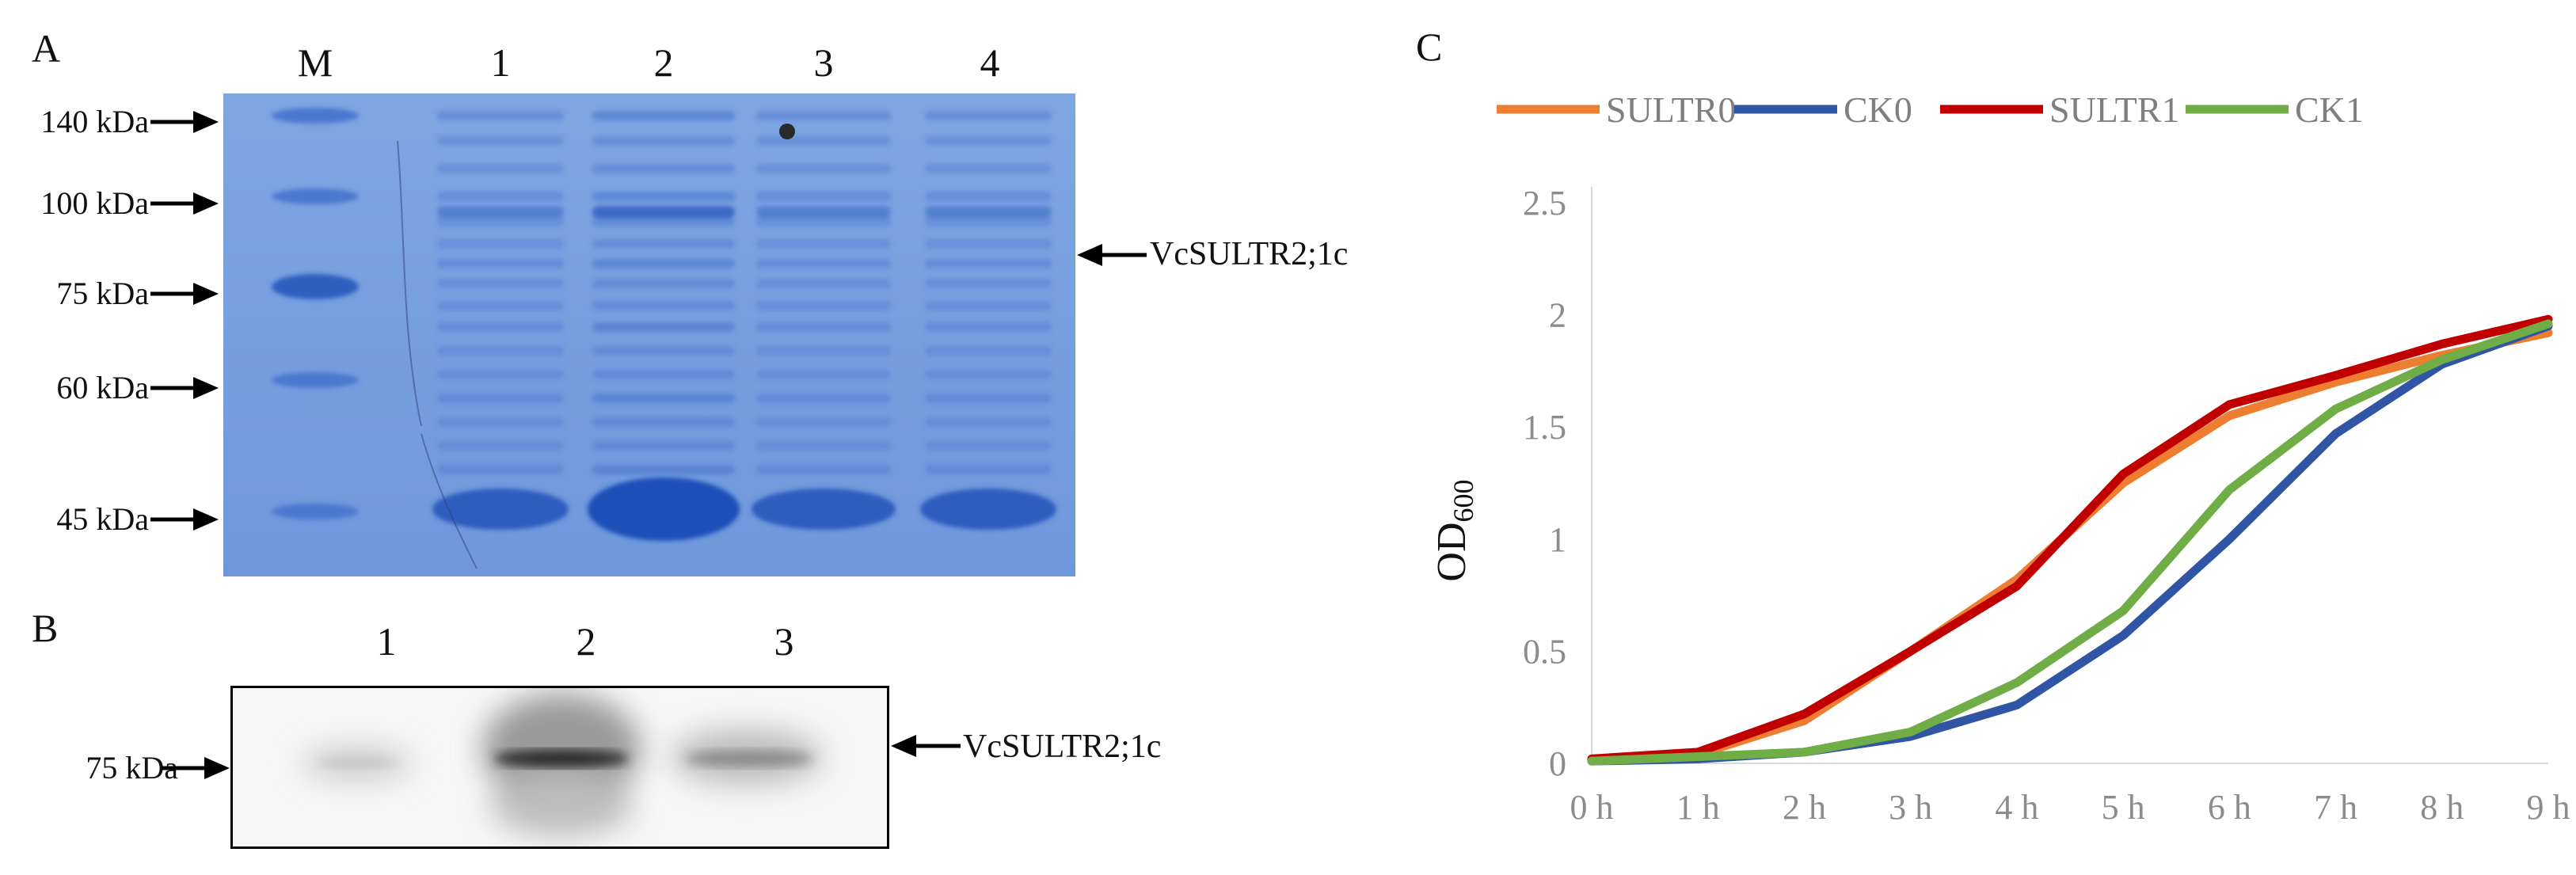  What do you see at coordinates (102, 519) in the screenshot?
I see `marker-45-label: 45 kDa` at bounding box center [102, 519].